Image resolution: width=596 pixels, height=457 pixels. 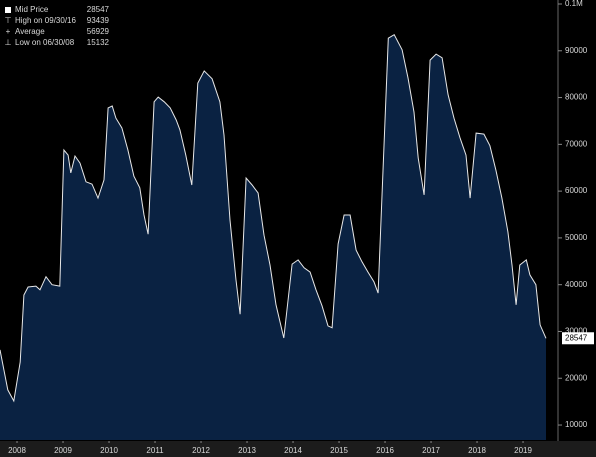 What do you see at coordinates (45, 20) in the screenshot?
I see `legend-label: High on 09/30/16` at bounding box center [45, 20].